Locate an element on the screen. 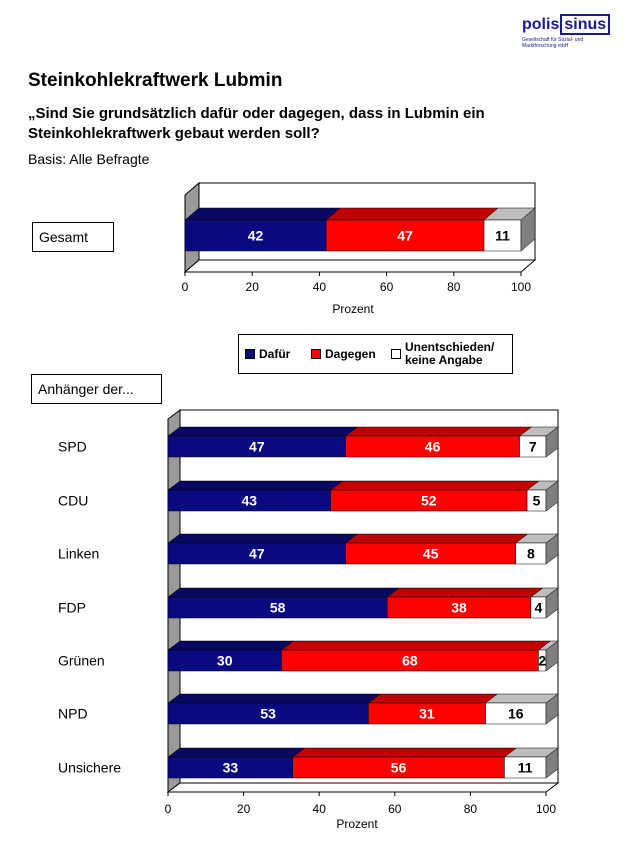 The width and height of the screenshot is (628, 845). basis-note: Basis: Alle Befragte is located at coordinates (89, 159).